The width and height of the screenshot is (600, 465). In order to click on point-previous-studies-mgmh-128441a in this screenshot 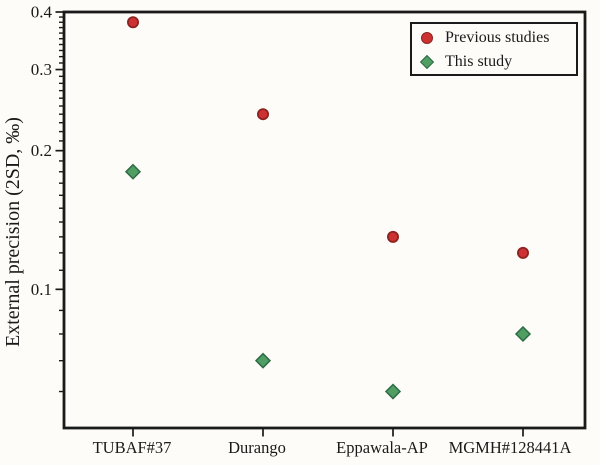, I will do `click(523, 252)`.